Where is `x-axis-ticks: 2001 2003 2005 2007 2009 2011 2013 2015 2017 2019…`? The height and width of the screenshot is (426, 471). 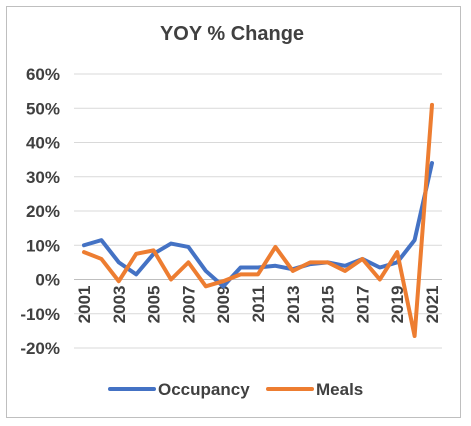
x-axis-ticks: 2001 2003 2005 2007 2009 2011 2013 2015 2017 2019… is located at coordinates (258, 305).